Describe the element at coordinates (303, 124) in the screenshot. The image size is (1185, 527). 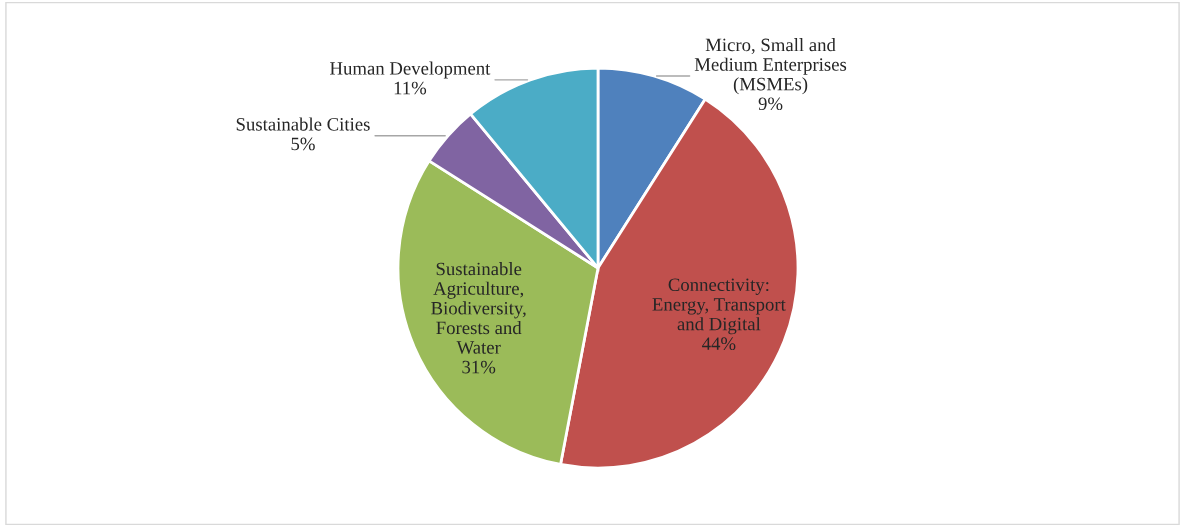
I see `slice-label: Sustainable Cities` at that location.